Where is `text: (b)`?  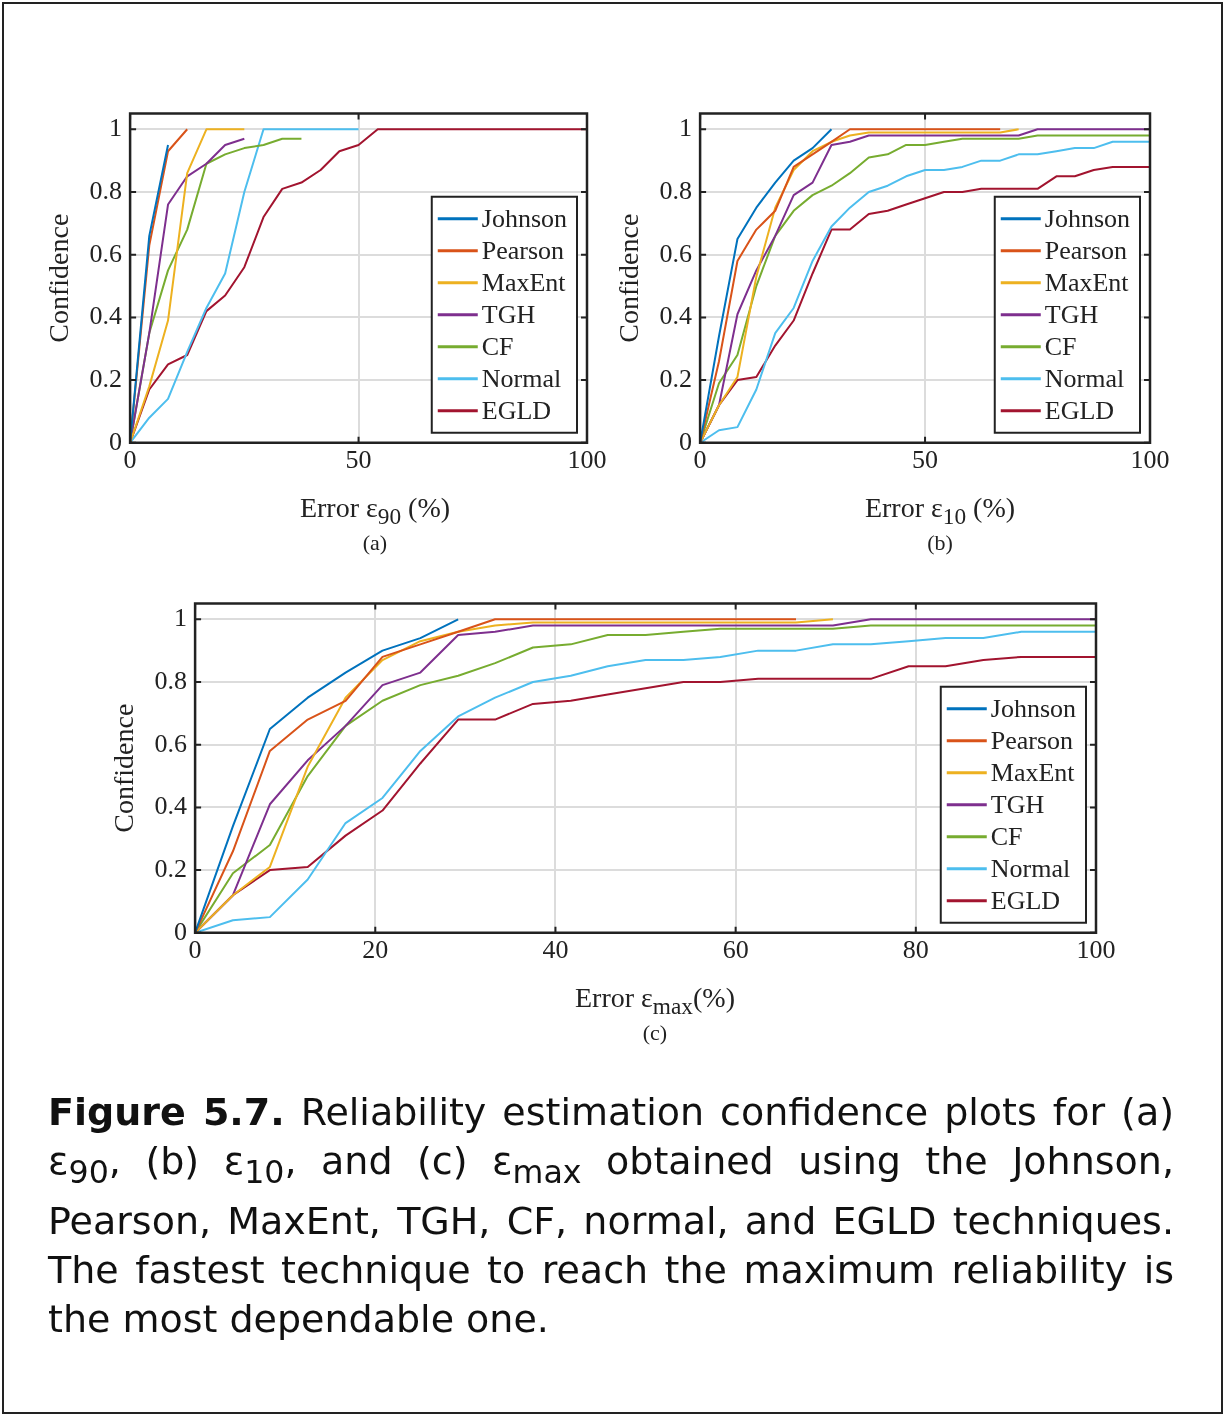
text: (b) is located at coordinates (940, 543).